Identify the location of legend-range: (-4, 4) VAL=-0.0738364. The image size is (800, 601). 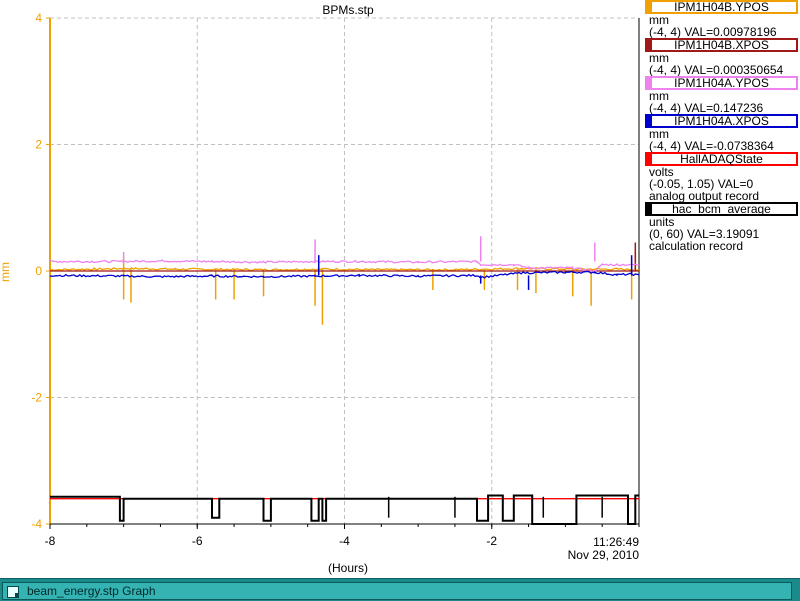
(711, 146).